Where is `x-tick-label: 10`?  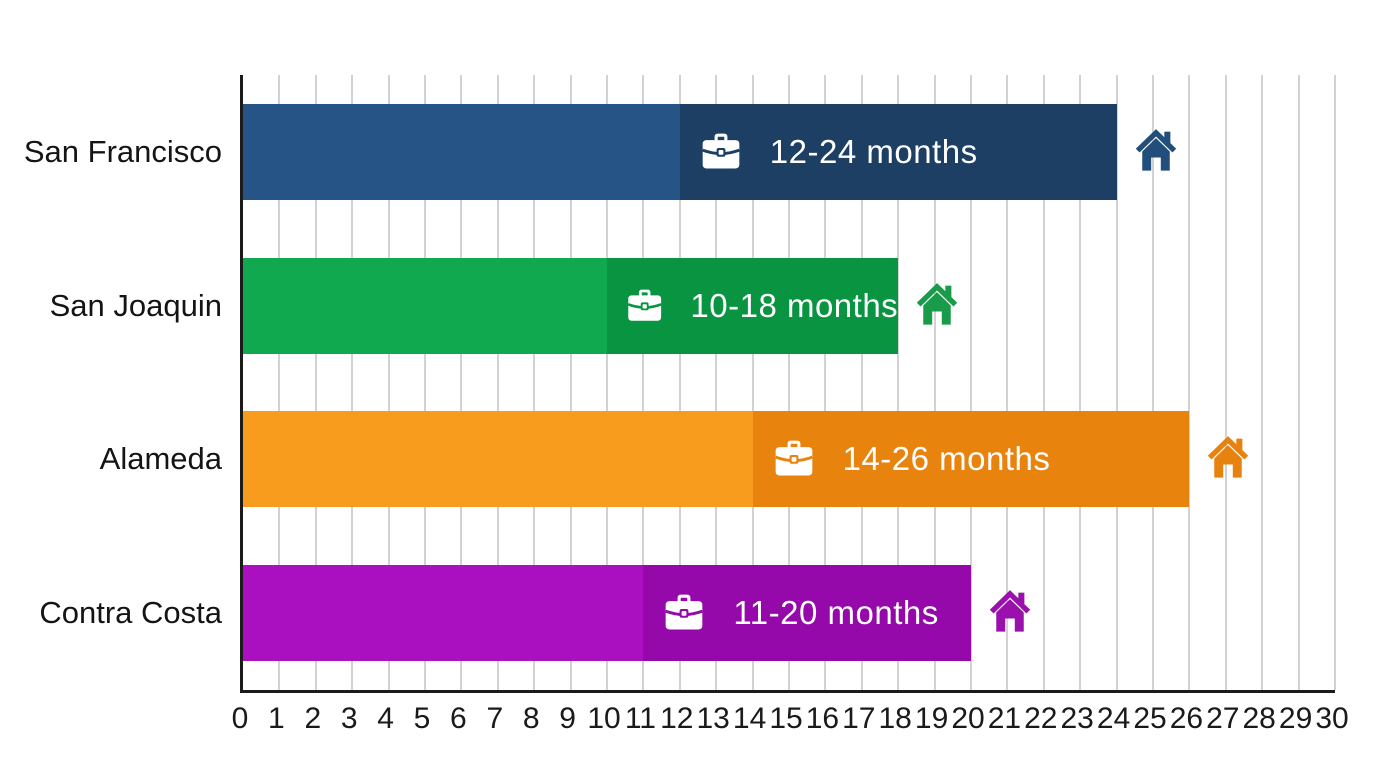 x-tick-label: 10 is located at coordinates (604, 718).